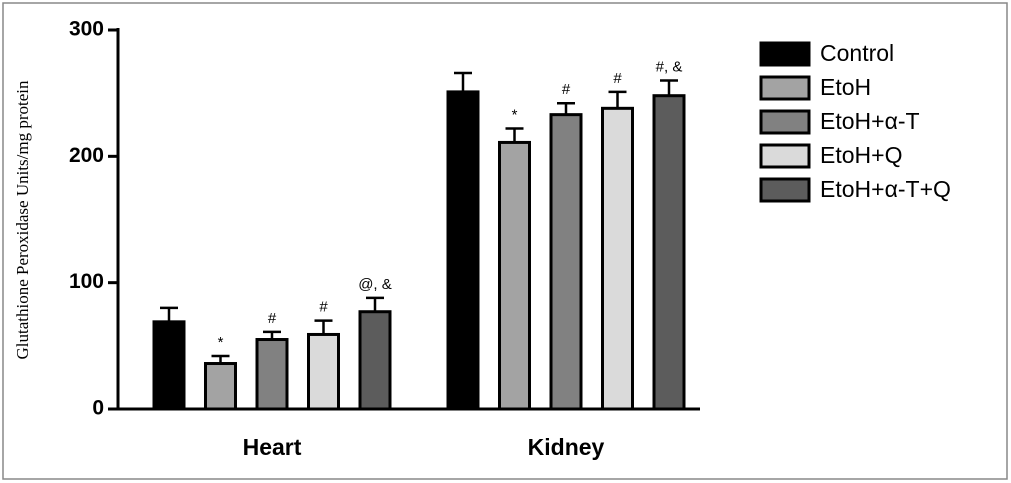  What do you see at coordinates (669, 67) in the screenshot?
I see `annotation: #, &` at bounding box center [669, 67].